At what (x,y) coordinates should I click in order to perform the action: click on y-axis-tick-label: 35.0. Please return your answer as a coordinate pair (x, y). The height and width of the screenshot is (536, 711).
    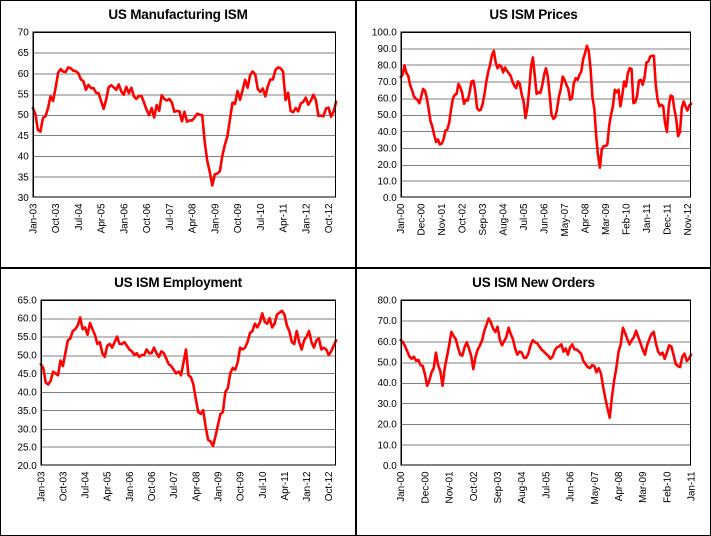
    Looking at the image, I should click on (27, 411).